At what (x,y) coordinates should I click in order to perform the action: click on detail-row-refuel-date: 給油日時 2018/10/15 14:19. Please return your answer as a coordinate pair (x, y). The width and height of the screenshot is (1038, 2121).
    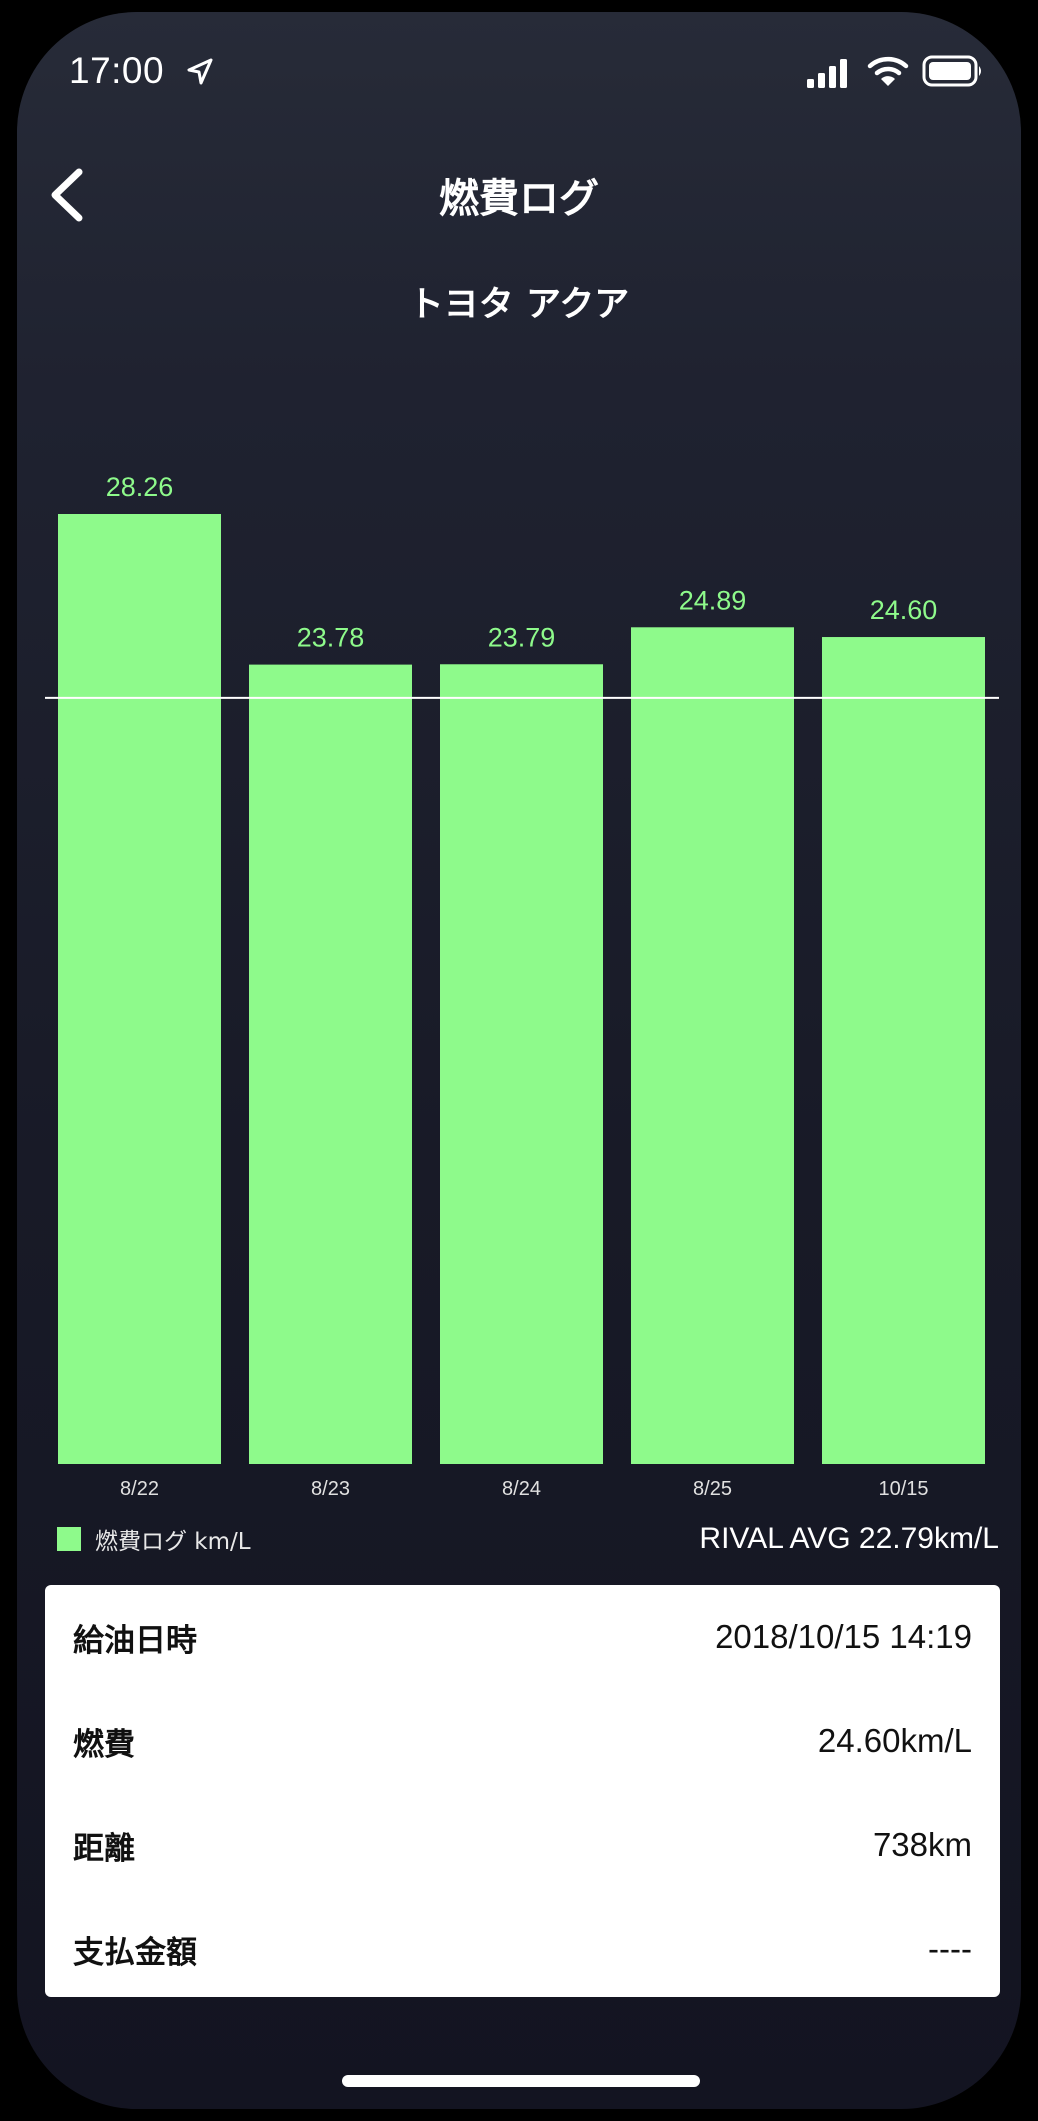
    Looking at the image, I should click on (522, 1637).